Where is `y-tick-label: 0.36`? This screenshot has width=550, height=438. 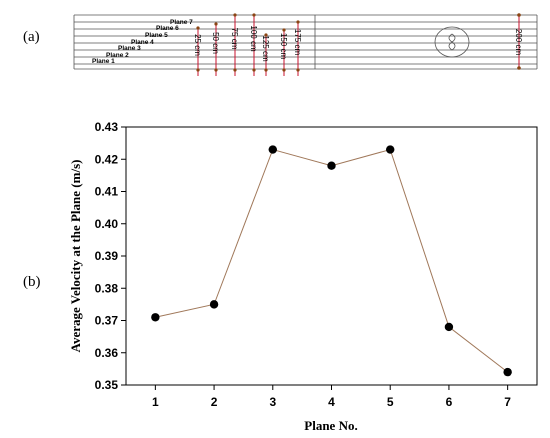
y-tick-label: 0.36 is located at coordinates (107, 353).